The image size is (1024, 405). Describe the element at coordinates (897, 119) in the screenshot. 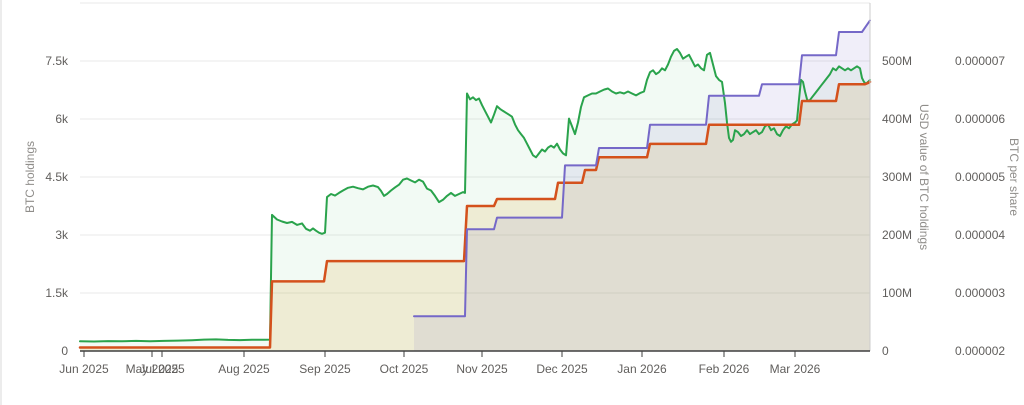

I see `usd-axis-tick-label: 400M` at that location.